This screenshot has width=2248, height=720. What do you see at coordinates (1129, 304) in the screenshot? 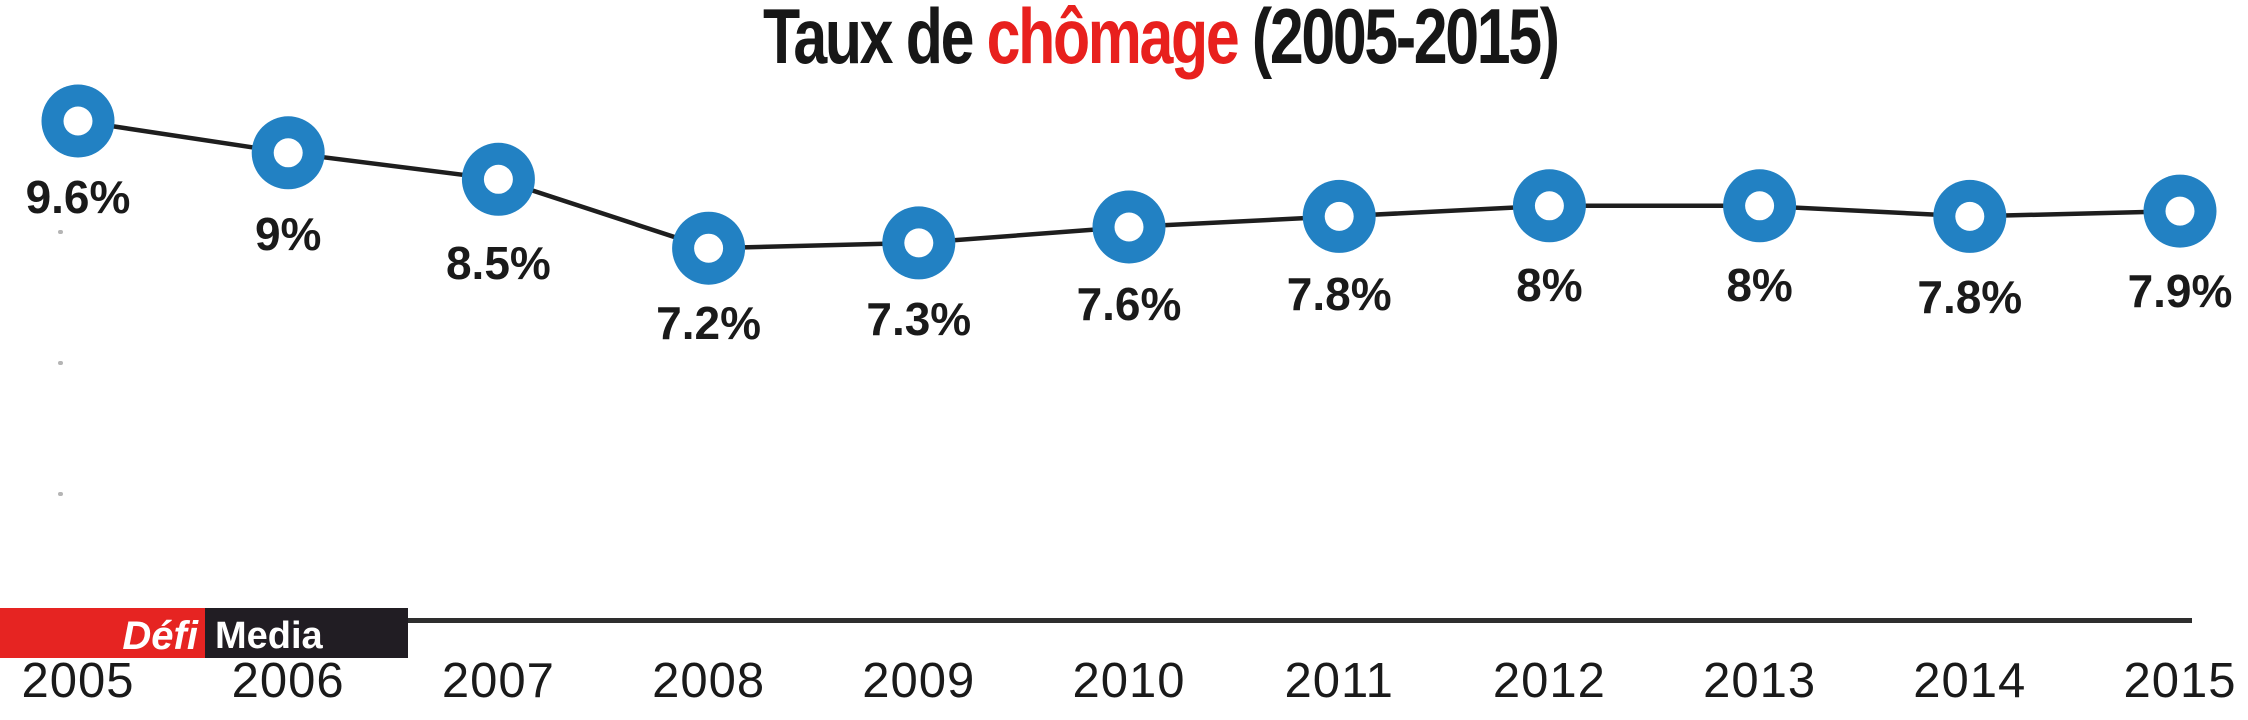
I see `value-label: 7.6%` at bounding box center [1129, 304].